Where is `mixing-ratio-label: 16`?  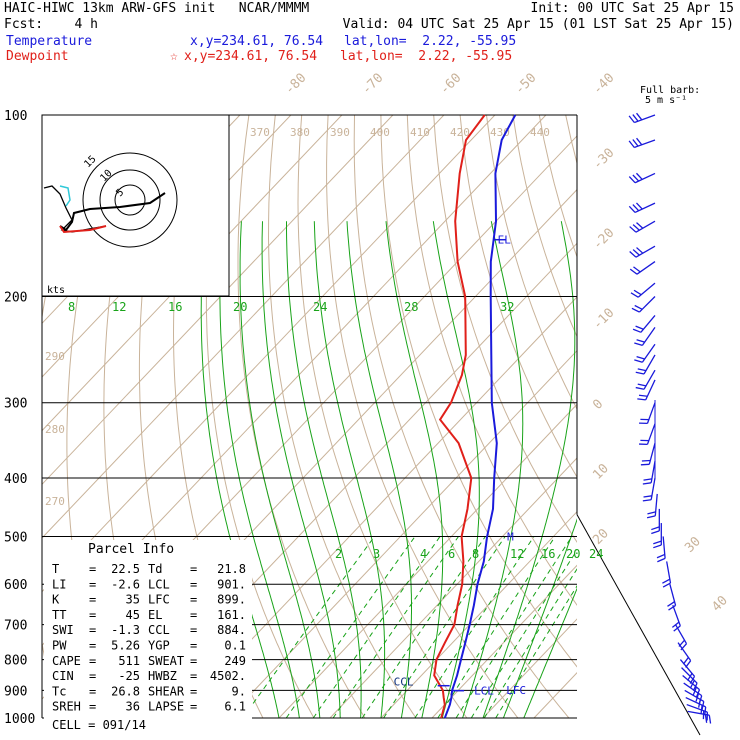 mixing-ratio-label: 16 is located at coordinates (175, 307).